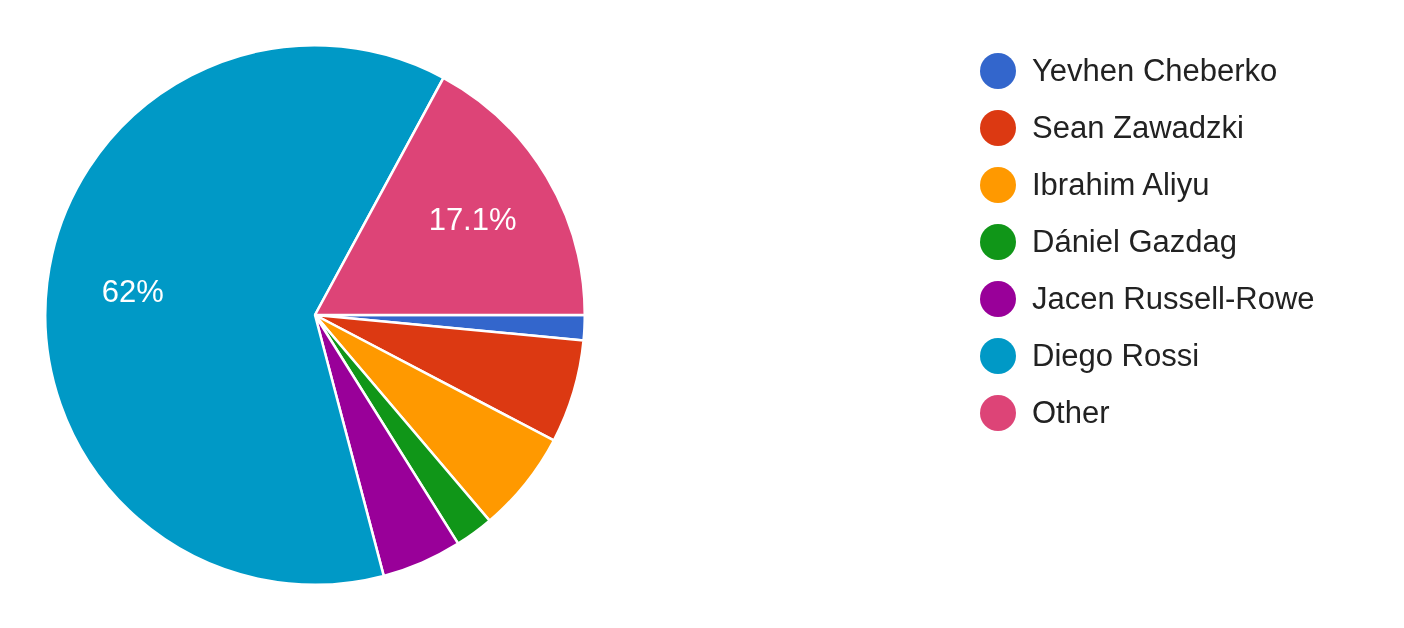 The height and width of the screenshot is (628, 1404). I want to click on legend-label: Sean Zawadzki, so click(1138, 127).